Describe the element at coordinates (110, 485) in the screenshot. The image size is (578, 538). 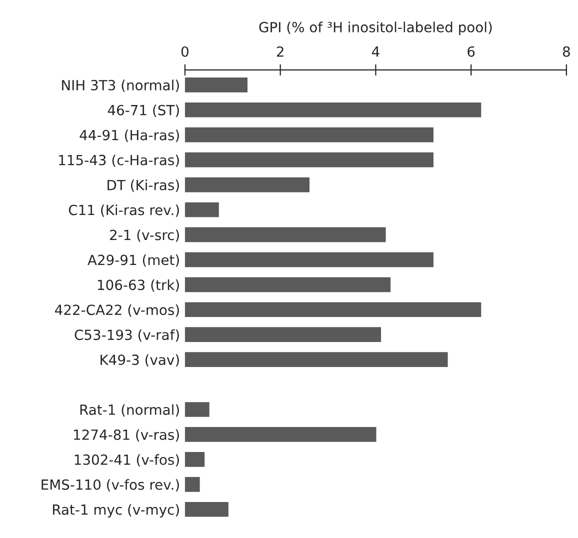
I see `y-tick-label: EMS-110 (v-fos rev.)` at that location.